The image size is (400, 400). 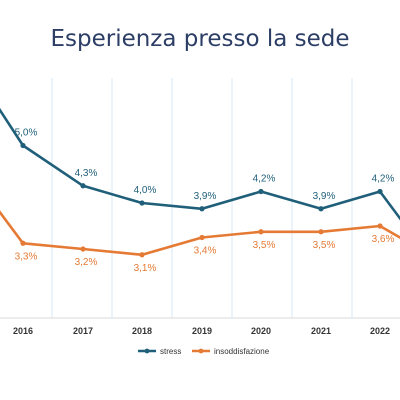 What do you see at coordinates (201, 351) in the screenshot?
I see `legend-marker-insoddisfazione` at bounding box center [201, 351].